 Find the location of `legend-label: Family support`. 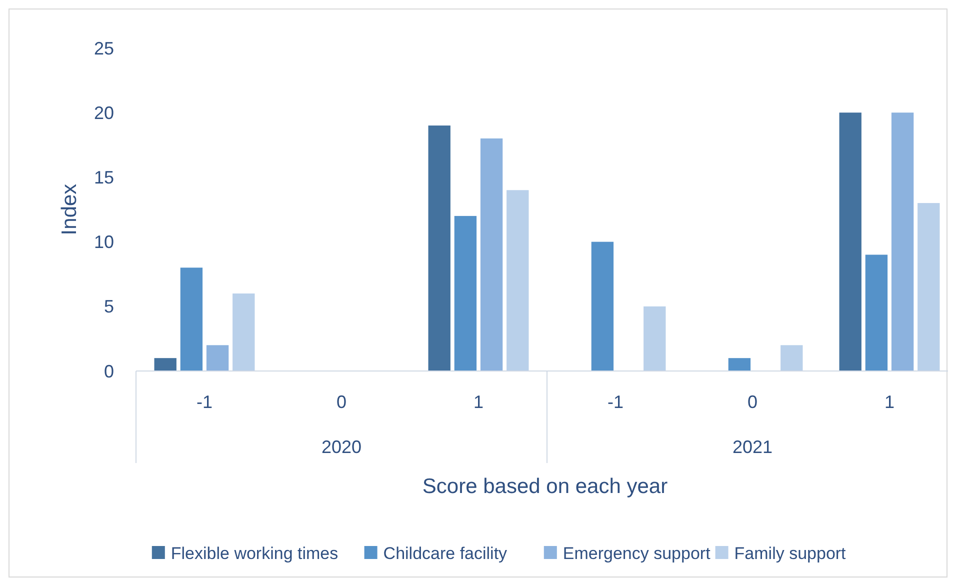

legend-label: Family support is located at coordinates (790, 553).